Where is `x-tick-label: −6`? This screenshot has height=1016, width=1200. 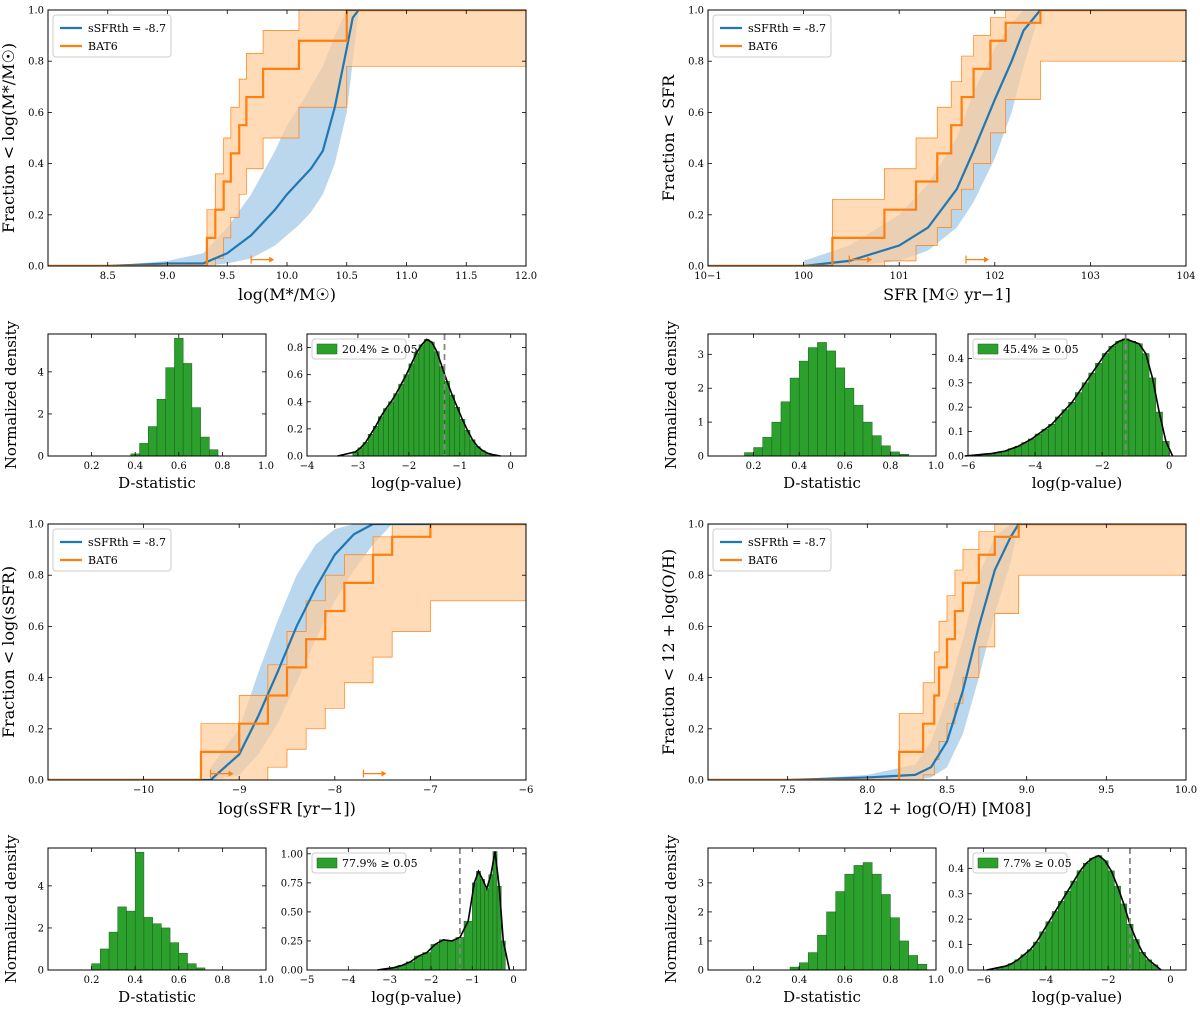 x-tick-label: −6 is located at coordinates (983, 980).